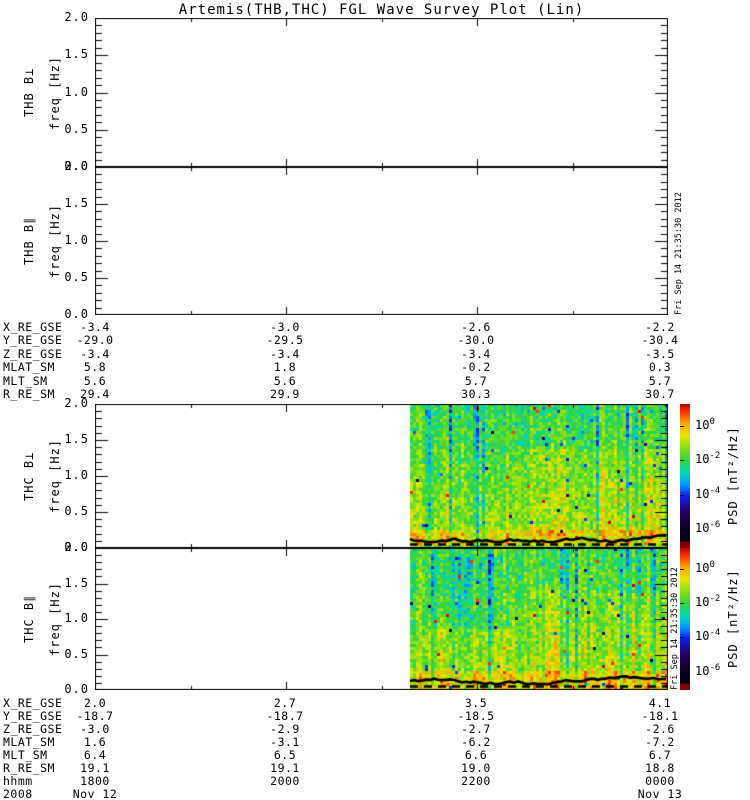 The width and height of the screenshot is (750, 800). Describe the element at coordinates (285, 729) in the screenshot. I see `ephemeris-value: -2.9` at that location.